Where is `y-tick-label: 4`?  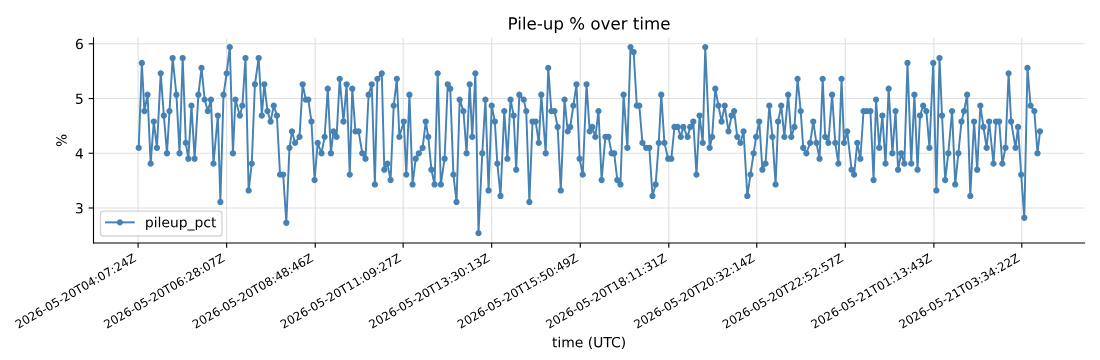
y-tick-label: 4 is located at coordinates (79, 153).